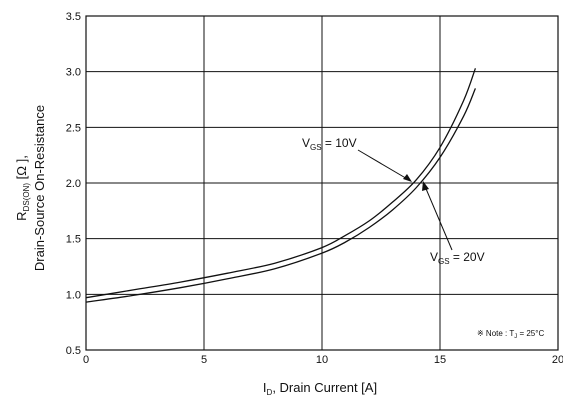  Describe the element at coordinates (204, 360) in the screenshot. I see `x-tick-label: 5` at that location.